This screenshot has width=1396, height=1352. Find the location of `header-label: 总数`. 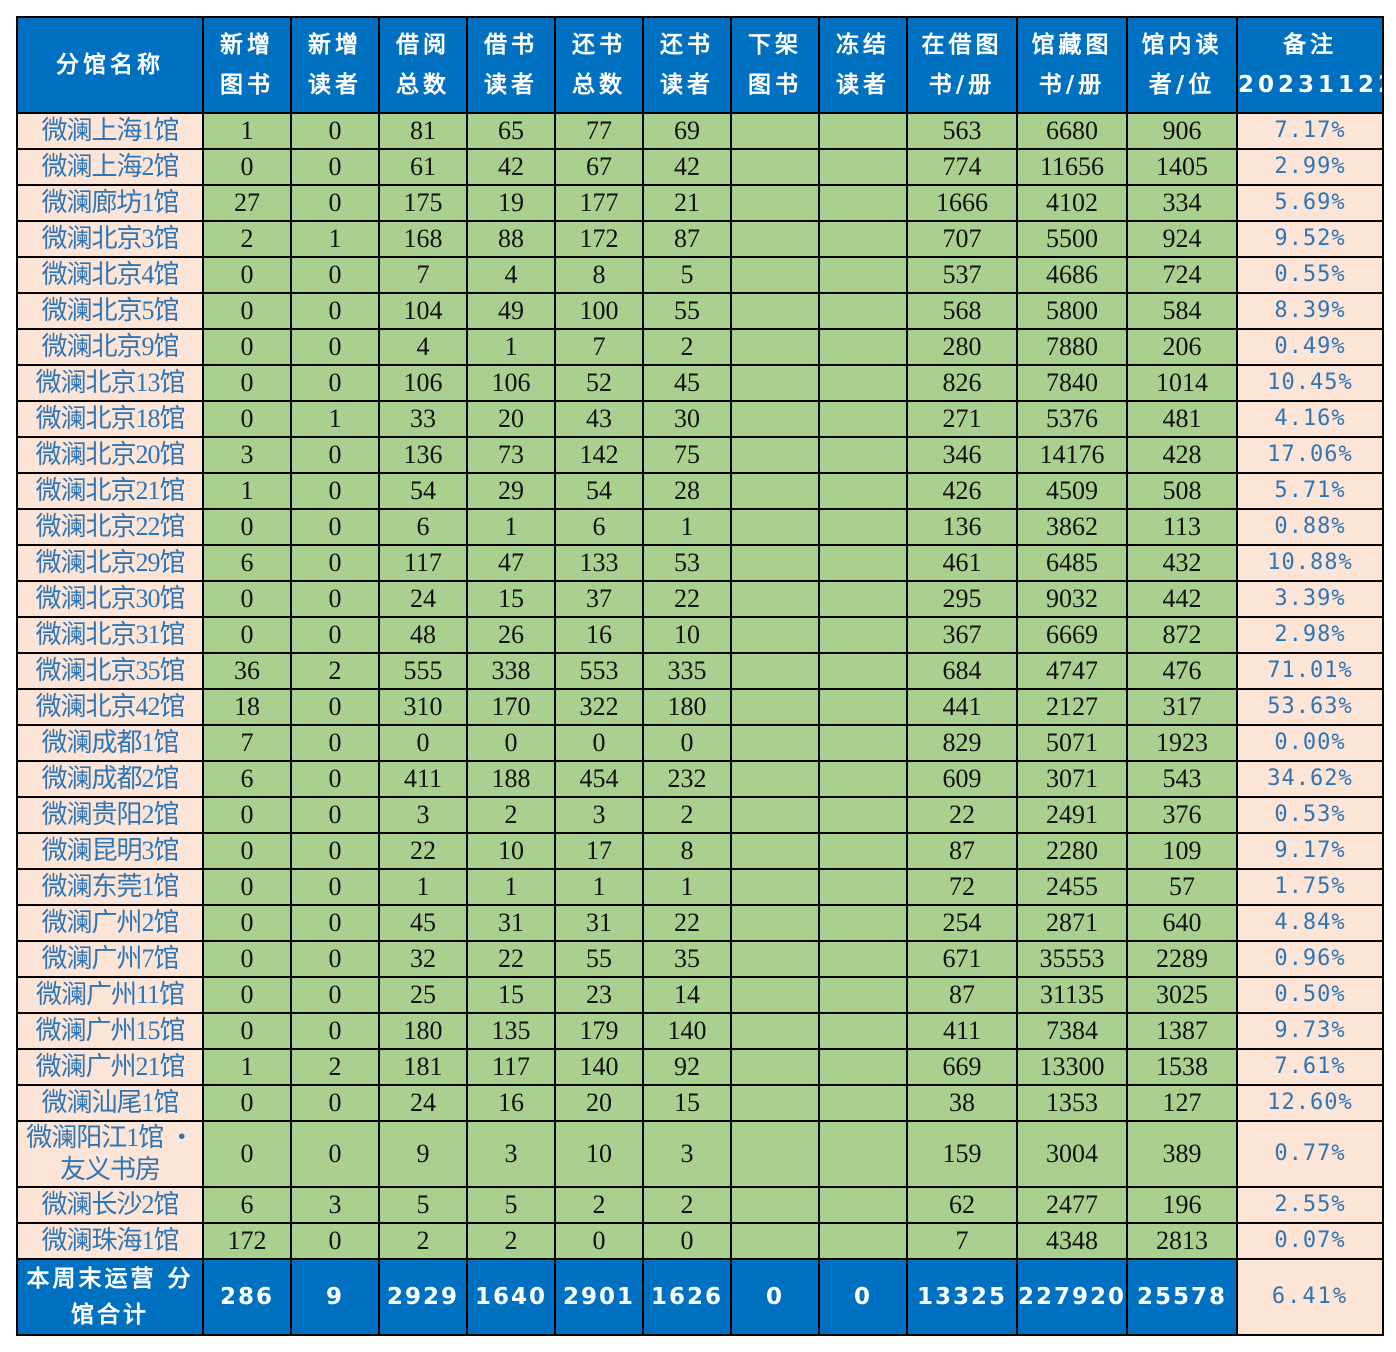

header-label: 总数 is located at coordinates (423, 85).